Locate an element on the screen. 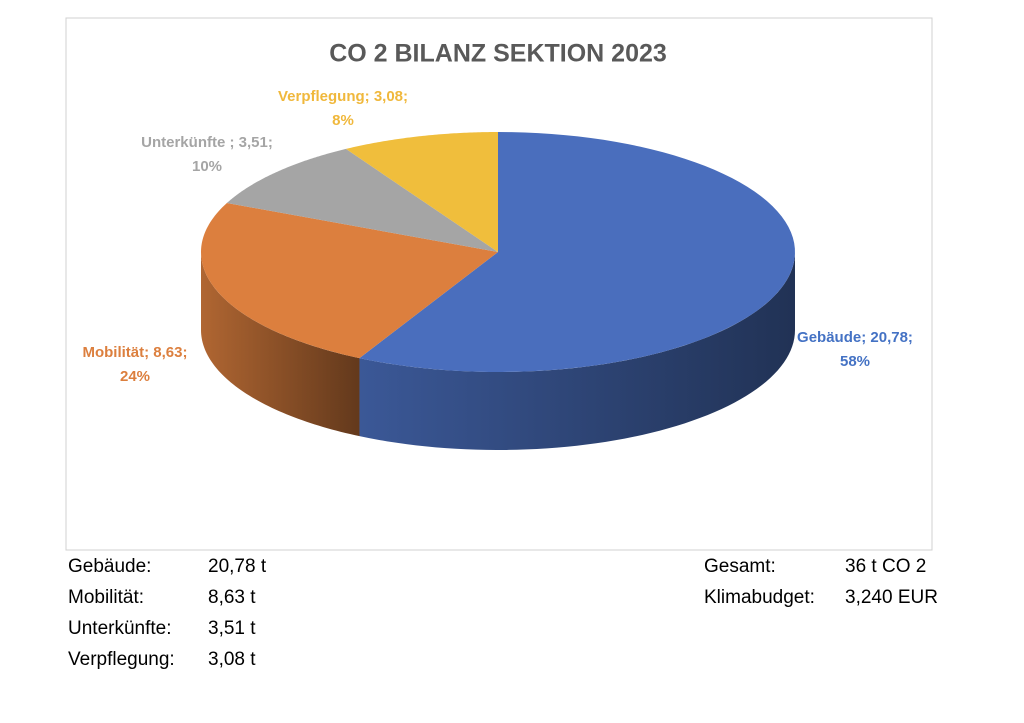 This screenshot has height=723, width=1024. summary-value: 3,51 t is located at coordinates (232, 628).